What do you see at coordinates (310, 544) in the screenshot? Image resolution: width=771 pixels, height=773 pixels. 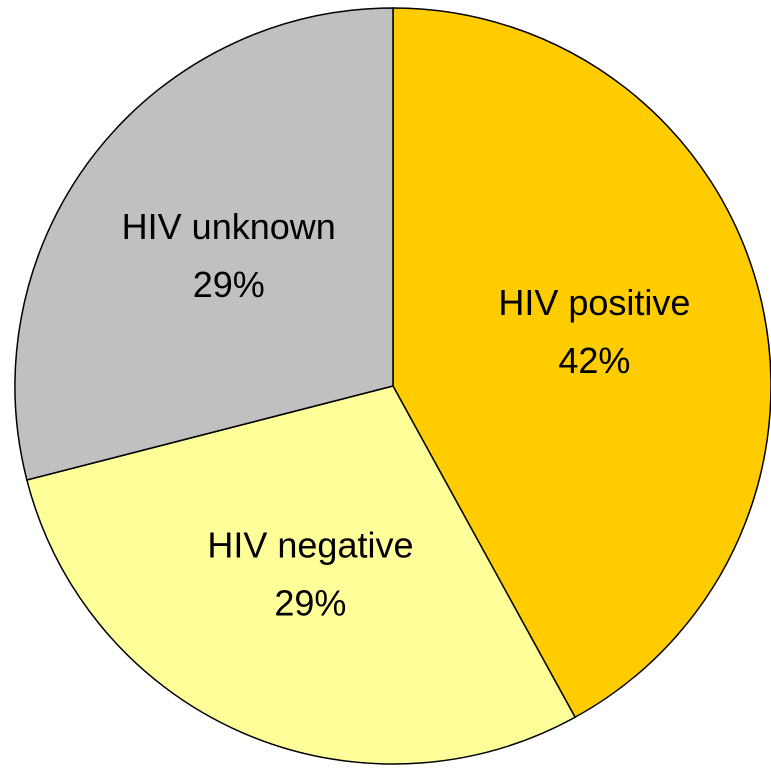 I see `slice-label: HIV negative` at bounding box center [310, 544].